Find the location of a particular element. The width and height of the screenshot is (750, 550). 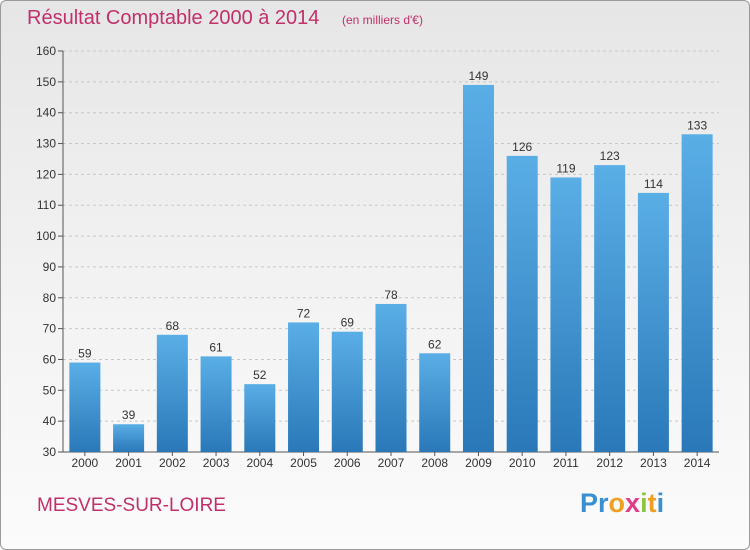

value-label: 126 is located at coordinates (522, 147).